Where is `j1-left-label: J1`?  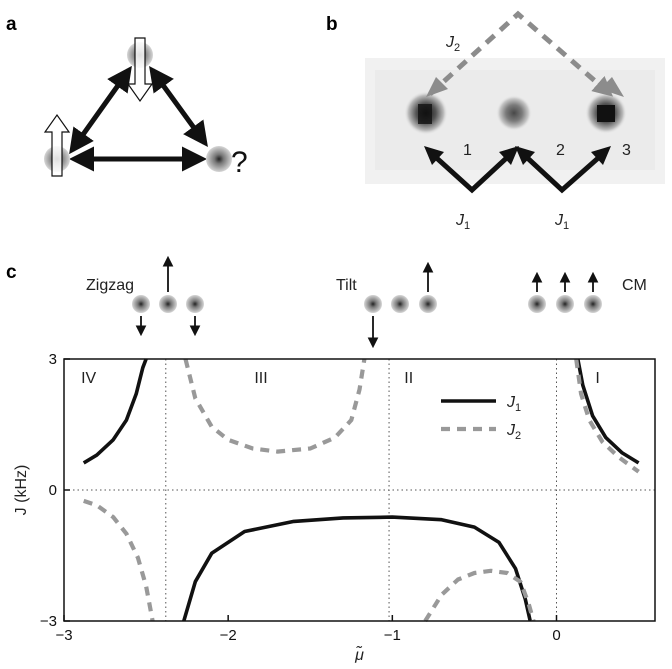 j1-left-label: J1 is located at coordinates (462, 222).